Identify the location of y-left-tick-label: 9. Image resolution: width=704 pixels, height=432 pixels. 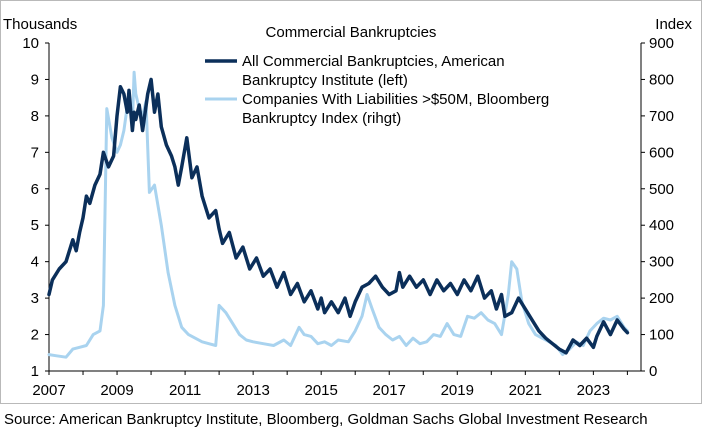
(35, 79).